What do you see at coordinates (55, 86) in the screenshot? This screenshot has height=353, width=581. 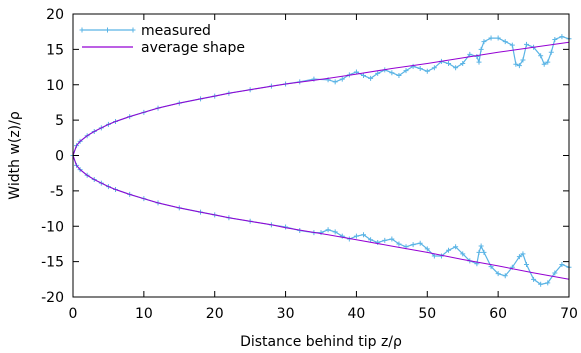 I see `y-tick-label: 10` at bounding box center [55, 86].